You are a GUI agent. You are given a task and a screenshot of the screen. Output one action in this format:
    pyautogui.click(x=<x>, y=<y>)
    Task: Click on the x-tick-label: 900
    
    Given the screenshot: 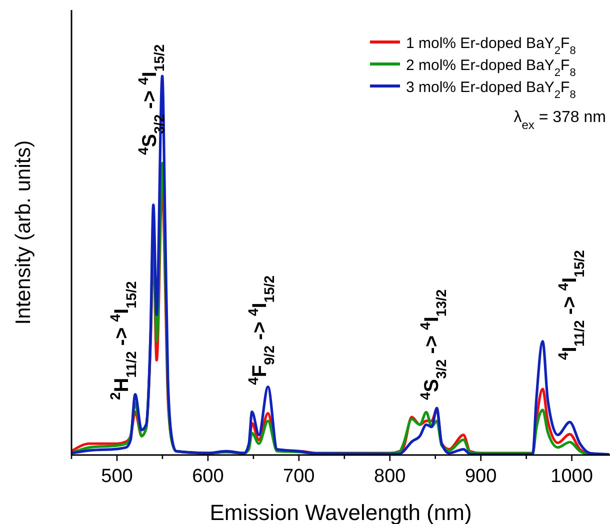 What is the action you would take?
    pyautogui.click(x=480, y=476)
    